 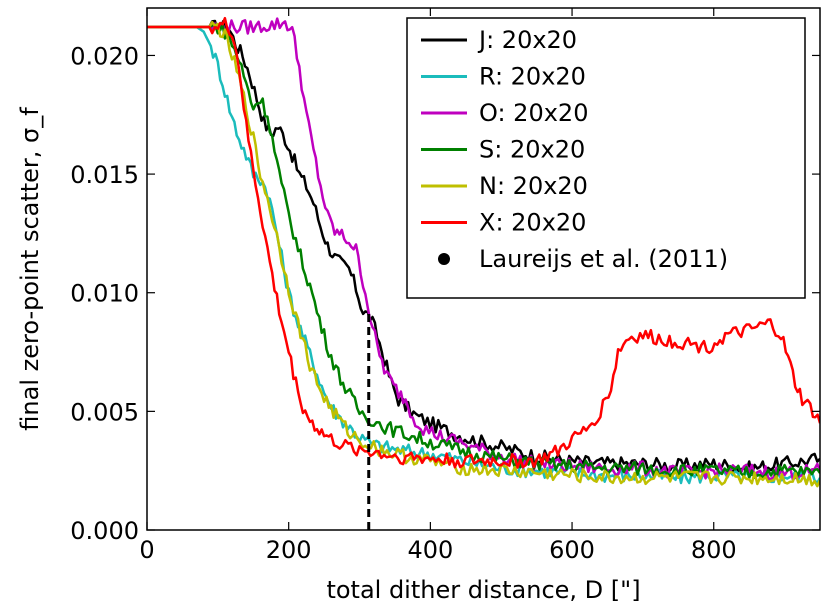 What do you see at coordinates (483, 590) in the screenshot?
I see `x-axis-title: total dither distance, D ["]` at bounding box center [483, 590].